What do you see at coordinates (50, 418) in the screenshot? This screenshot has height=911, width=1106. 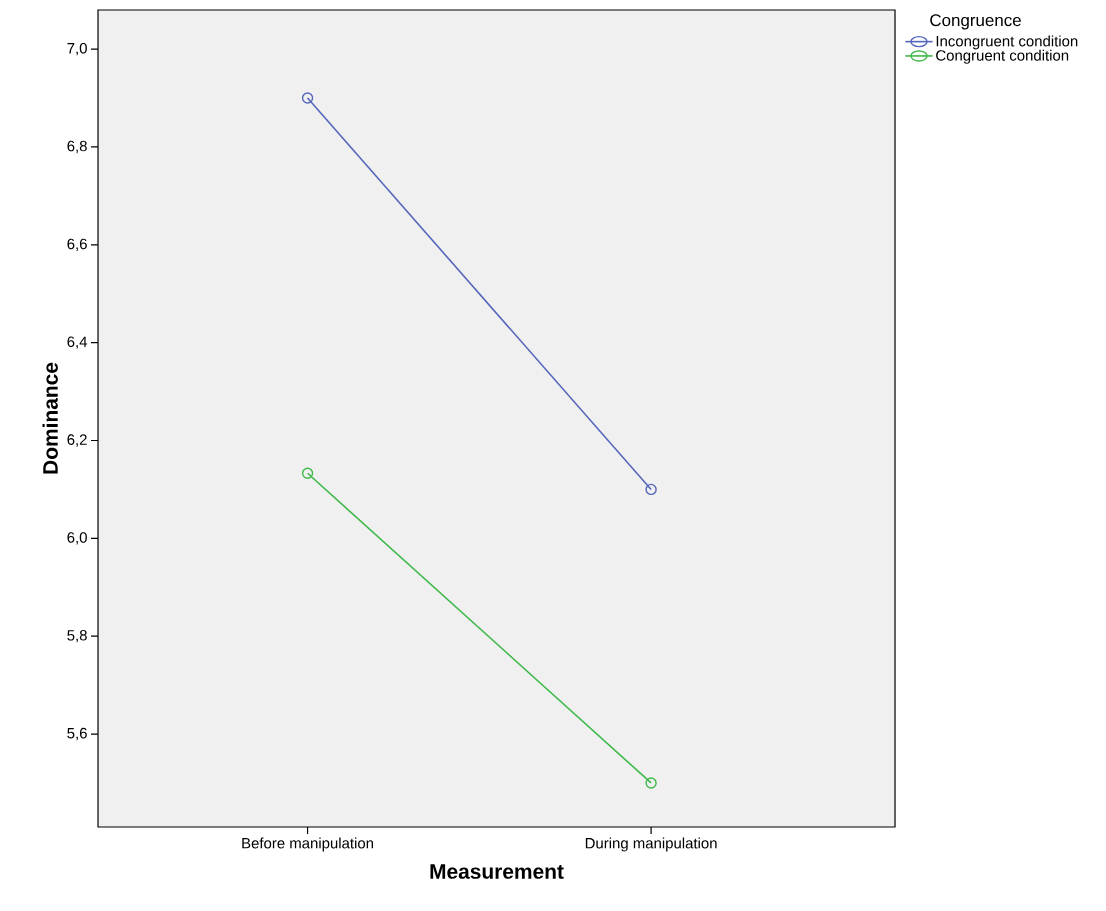 I see `y-axis-title: Dominance` at bounding box center [50, 418].